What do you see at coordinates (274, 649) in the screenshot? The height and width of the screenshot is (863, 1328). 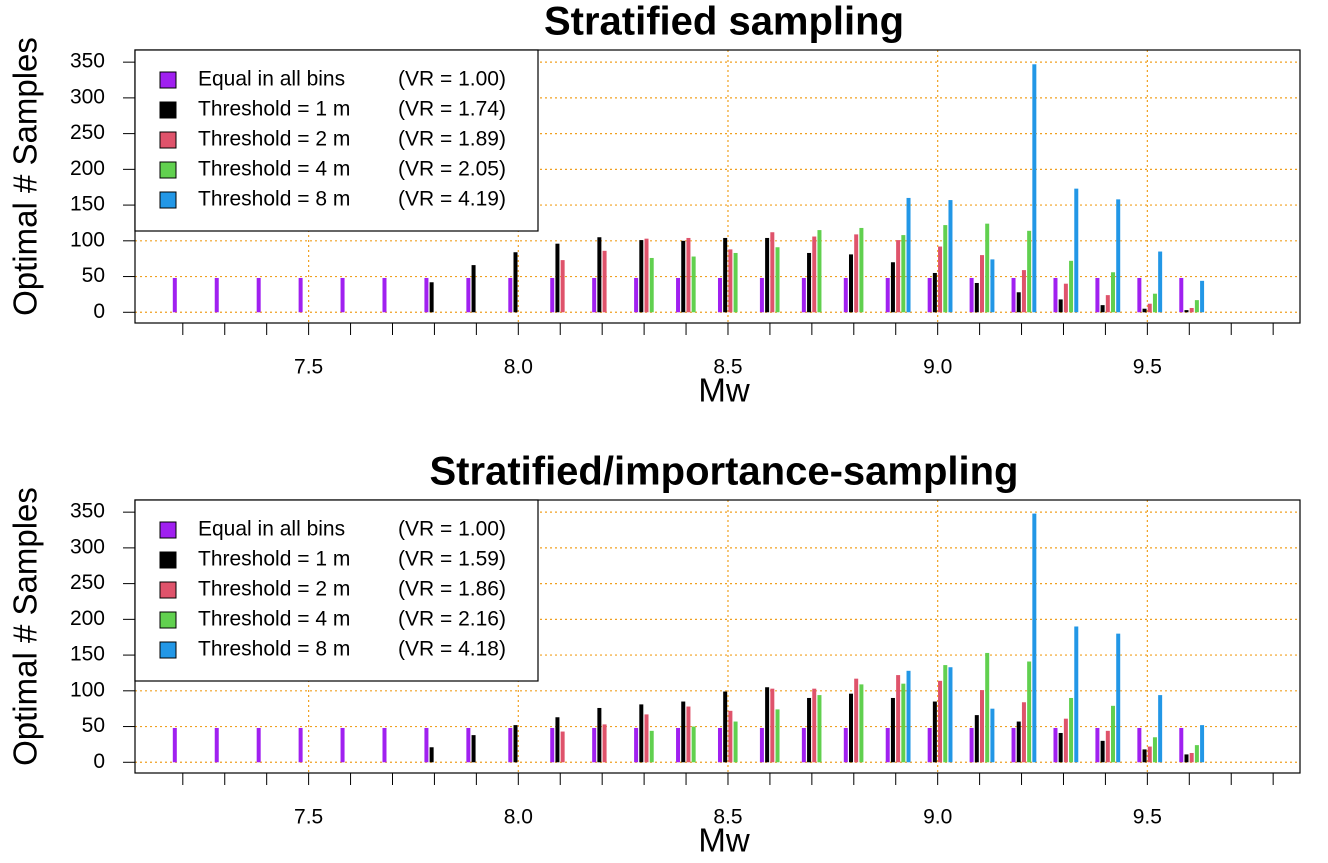 I see `legend-label: Threshold = 8 m` at bounding box center [274, 649].